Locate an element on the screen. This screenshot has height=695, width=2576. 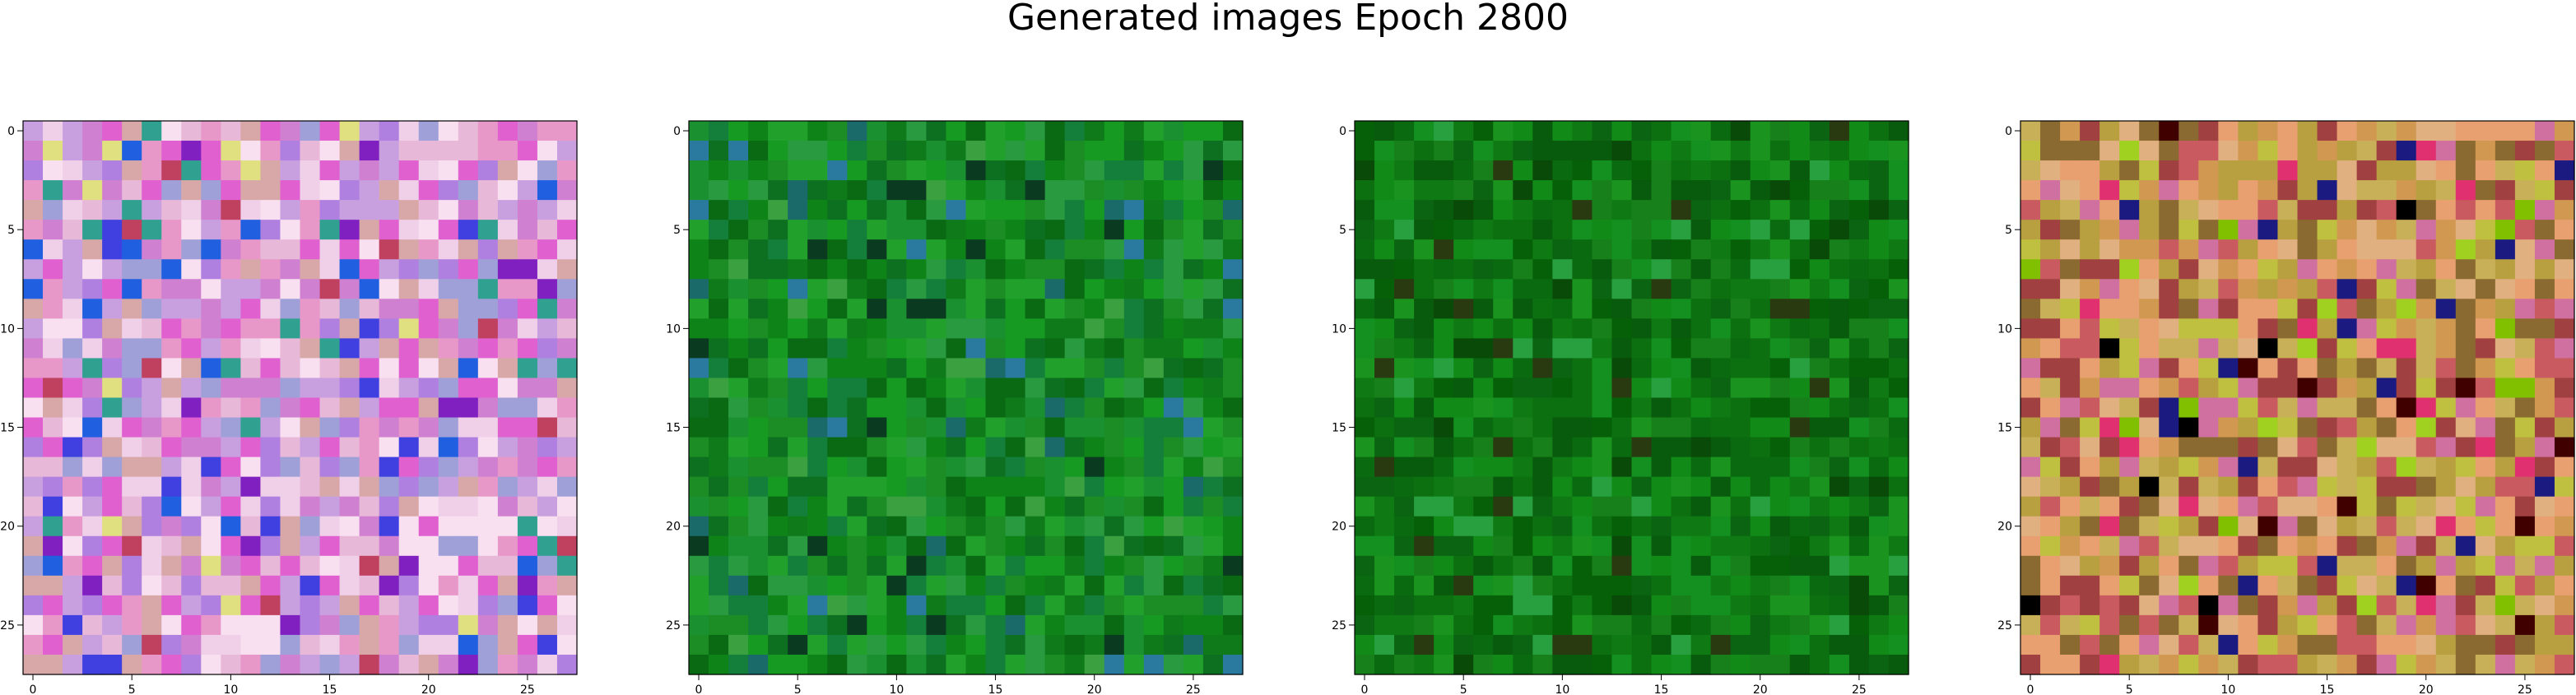
y-tick-label: 20 is located at coordinates (673, 527).